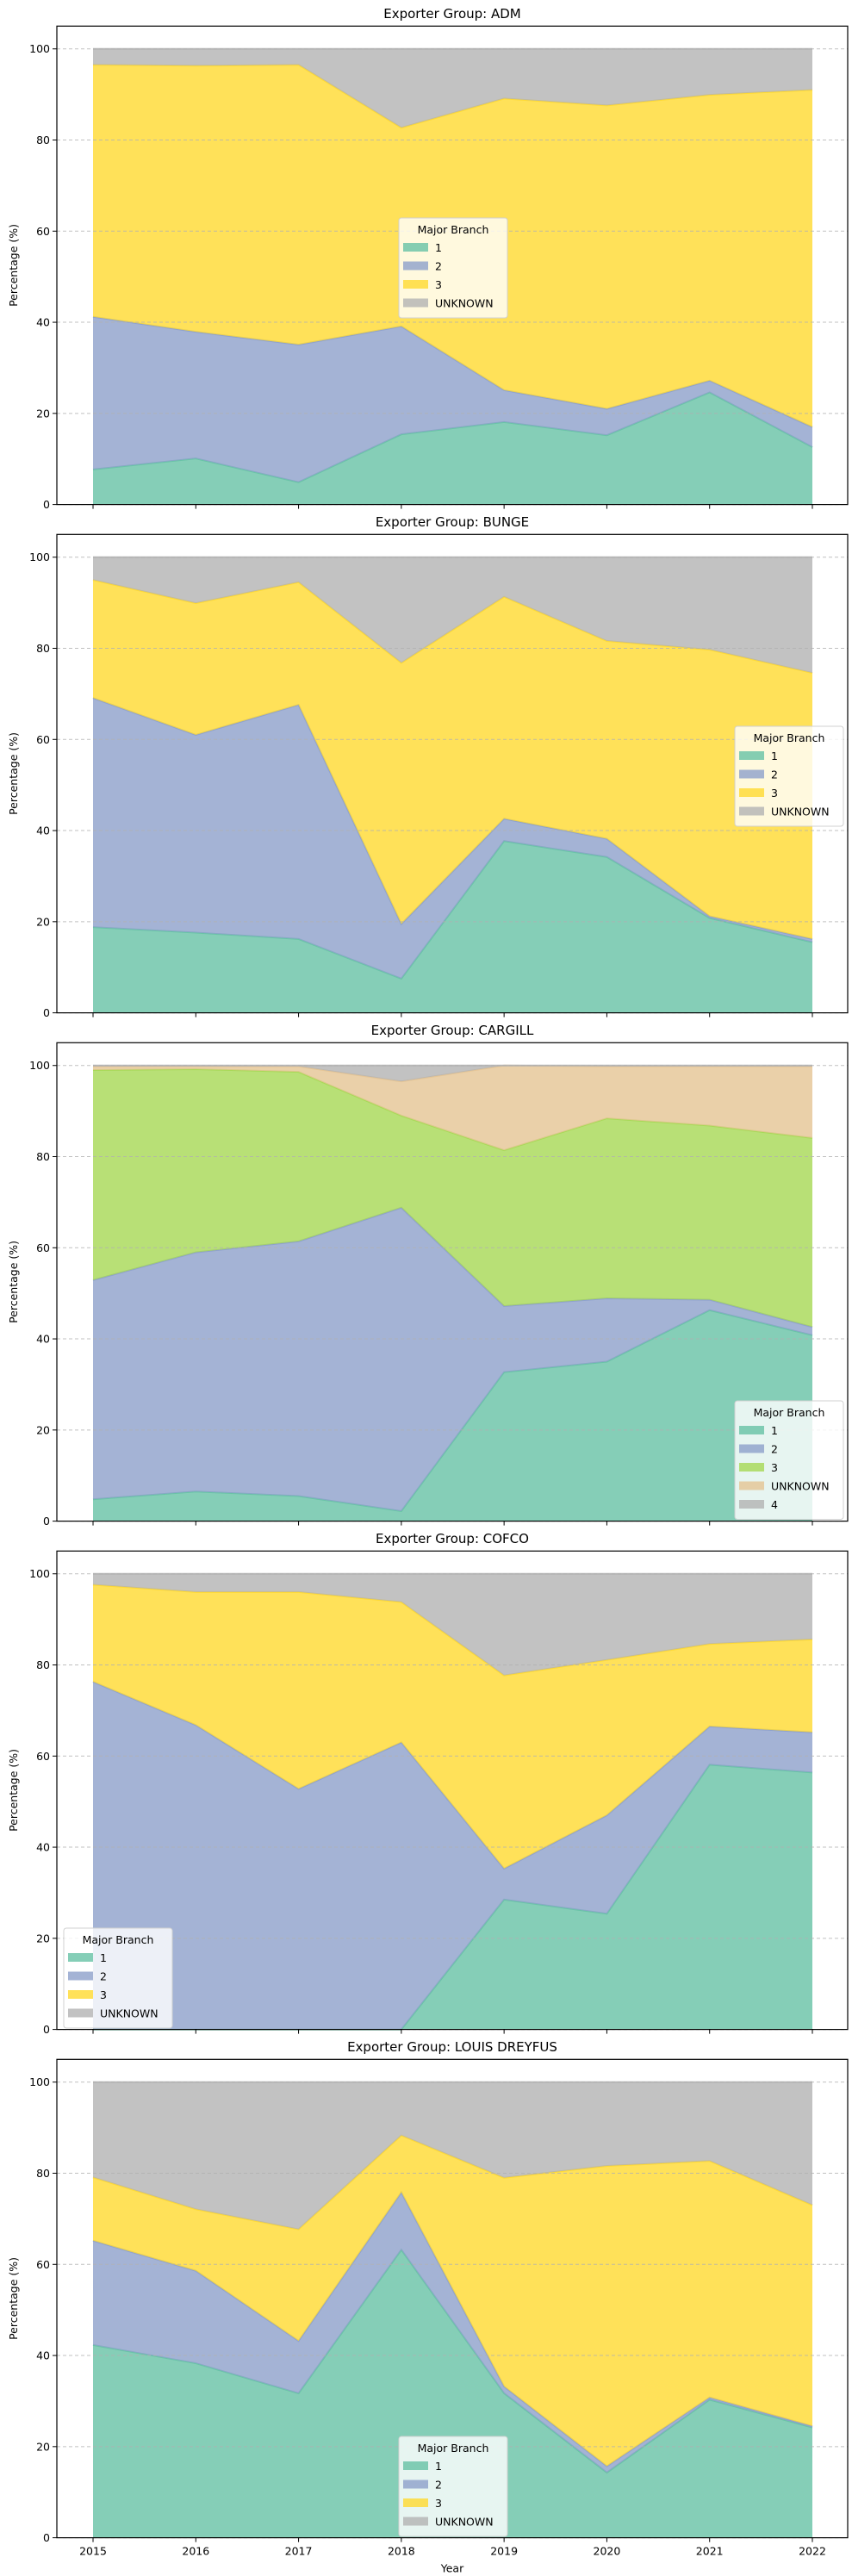 This screenshot has width=852, height=2576. What do you see at coordinates (452, 2047) in the screenshot?
I see `subplot-title: Exporter Group: LOUIS DREYFUS` at bounding box center [452, 2047].